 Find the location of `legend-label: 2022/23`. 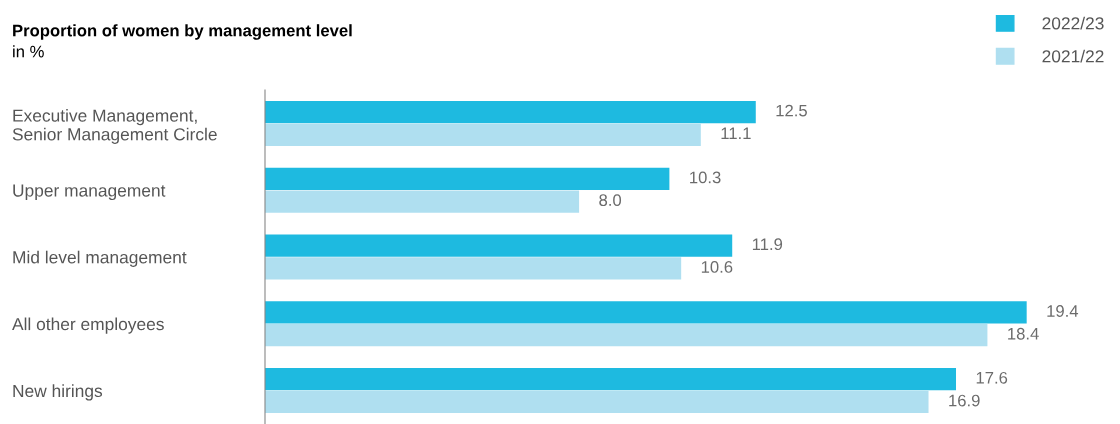

legend-label: 2022/23 is located at coordinates (1073, 23).